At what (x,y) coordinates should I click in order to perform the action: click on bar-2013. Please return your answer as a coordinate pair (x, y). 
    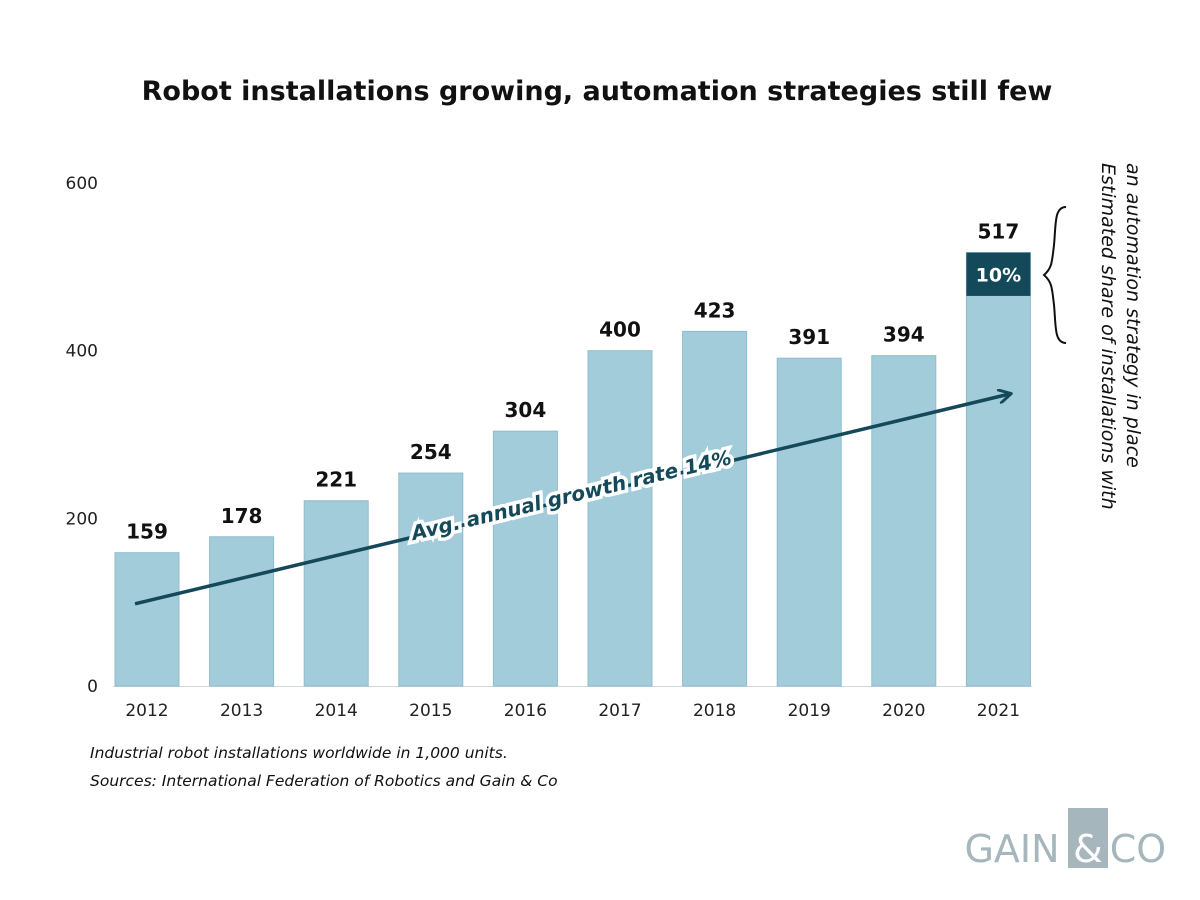
    Looking at the image, I should click on (242, 611).